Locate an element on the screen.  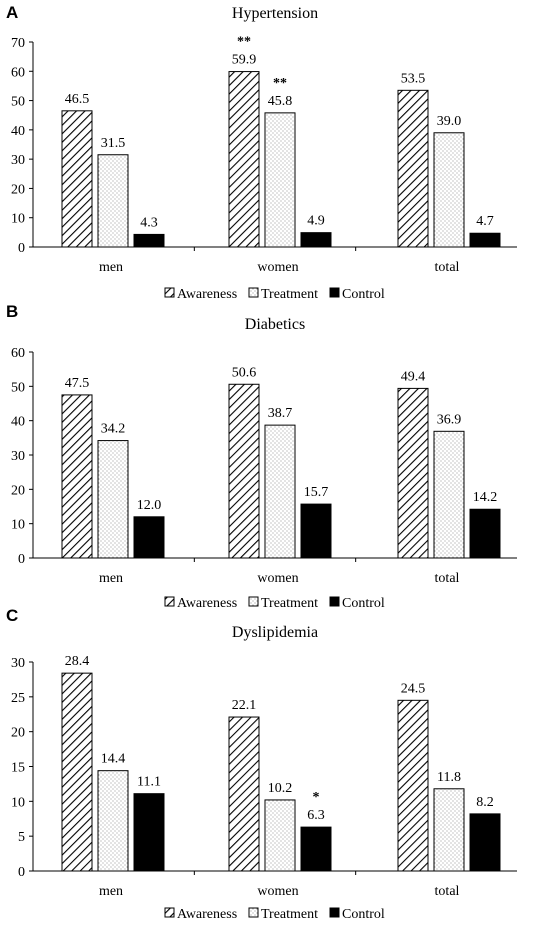
data-label: 12.0 is located at coordinates (149, 505).